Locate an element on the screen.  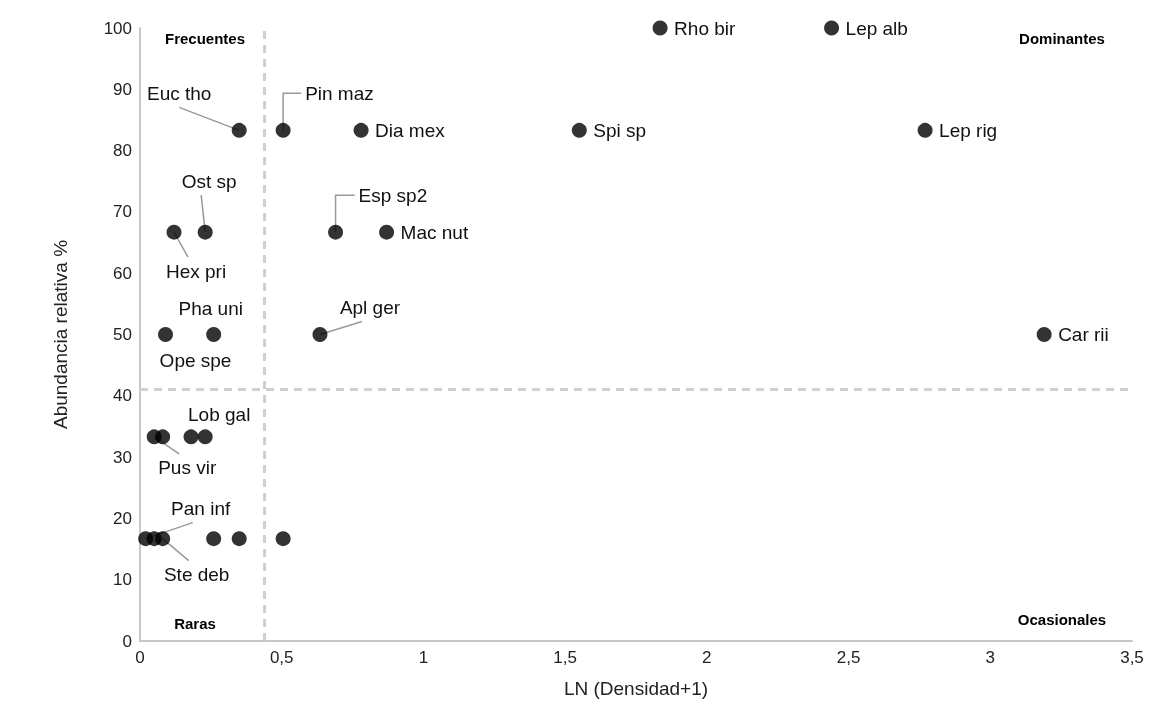
y-tick-label: 50 is located at coordinates (122, 334).